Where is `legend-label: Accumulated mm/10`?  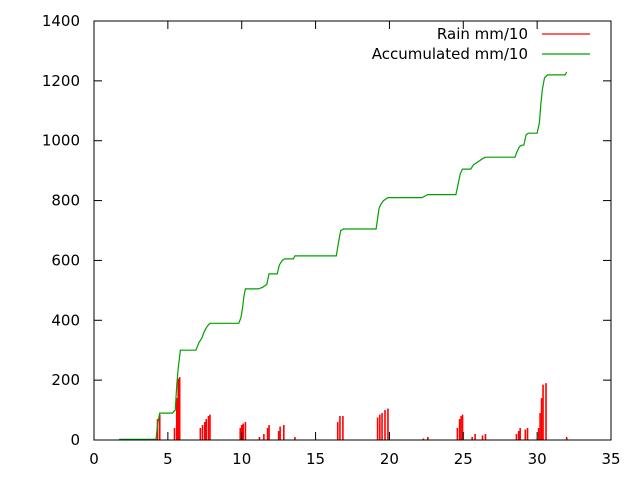 legend-label: Accumulated mm/10 is located at coordinates (450, 54).